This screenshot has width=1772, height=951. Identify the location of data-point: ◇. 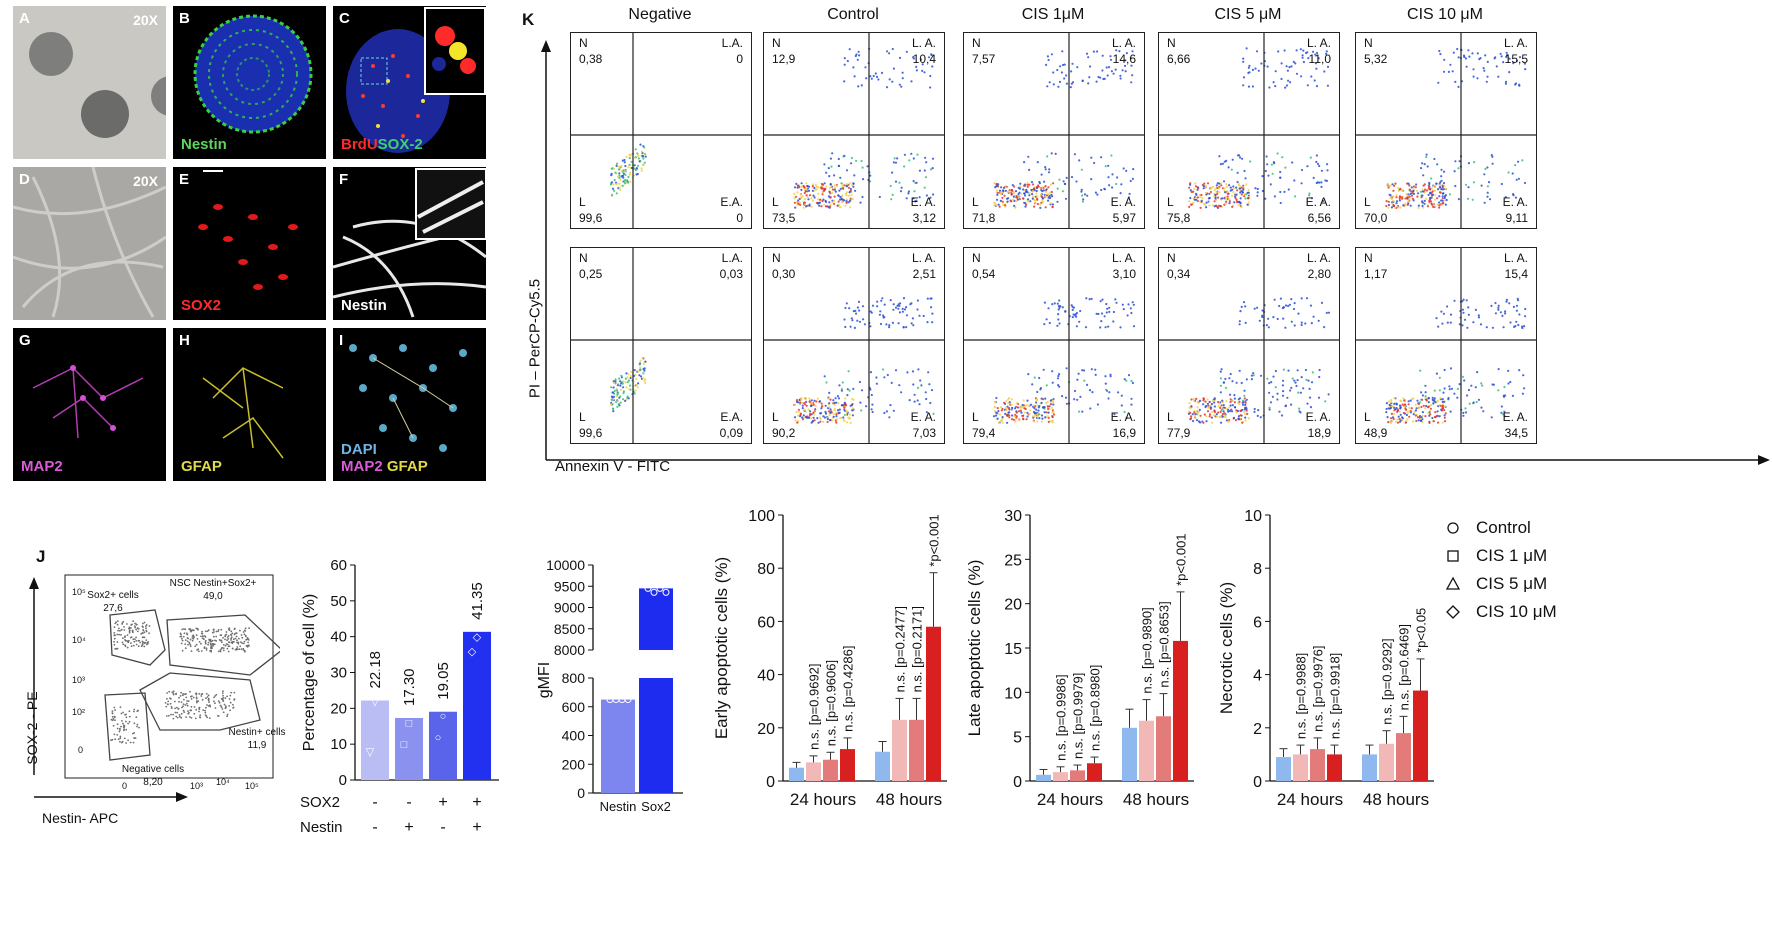
(472, 652).